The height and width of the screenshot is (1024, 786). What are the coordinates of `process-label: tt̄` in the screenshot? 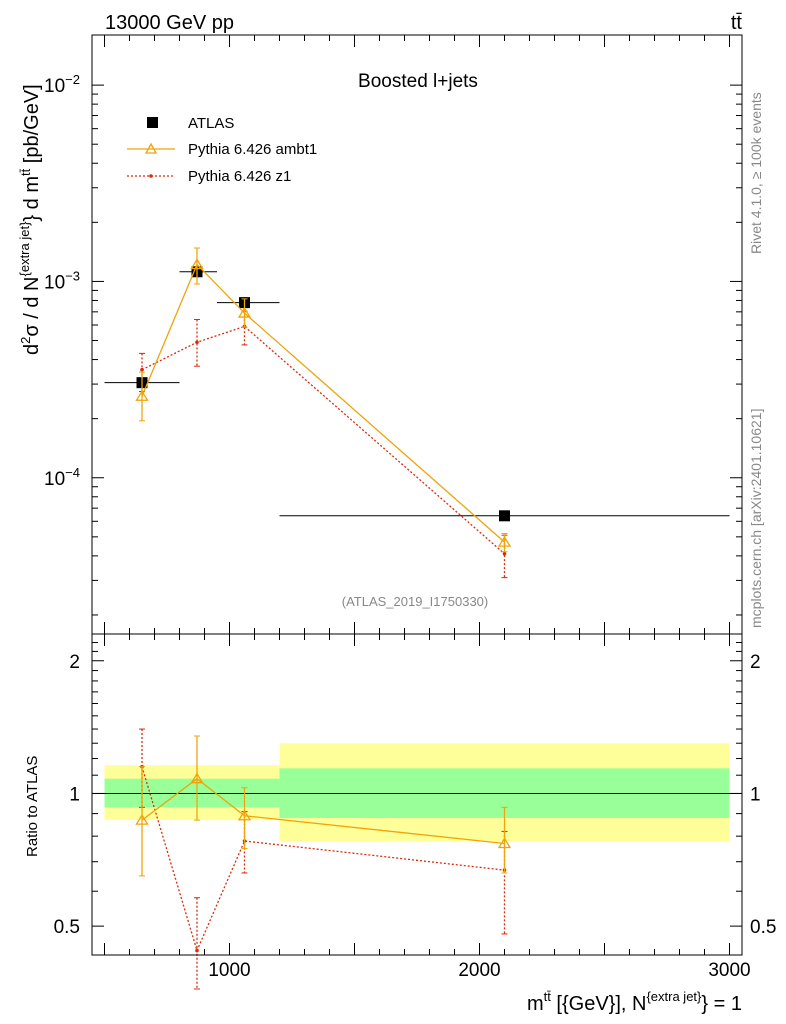 It's located at (737, 23).